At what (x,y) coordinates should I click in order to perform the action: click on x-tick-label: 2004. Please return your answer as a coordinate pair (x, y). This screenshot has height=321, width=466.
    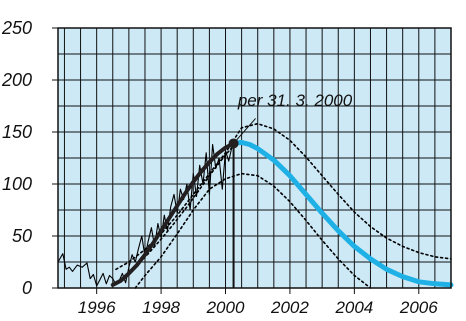
    Looking at the image, I should click on (353, 307).